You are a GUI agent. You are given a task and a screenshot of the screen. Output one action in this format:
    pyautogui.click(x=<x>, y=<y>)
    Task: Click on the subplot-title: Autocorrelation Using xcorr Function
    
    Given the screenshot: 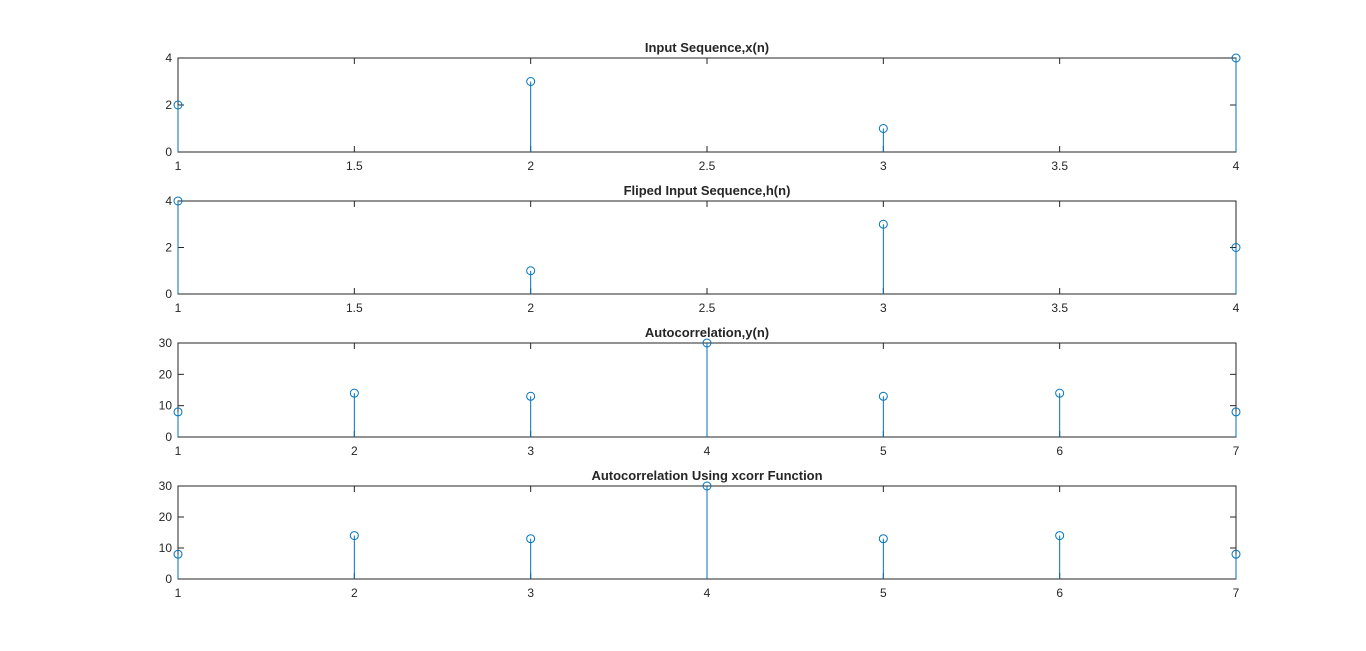 What is the action you would take?
    pyautogui.click(x=706, y=475)
    